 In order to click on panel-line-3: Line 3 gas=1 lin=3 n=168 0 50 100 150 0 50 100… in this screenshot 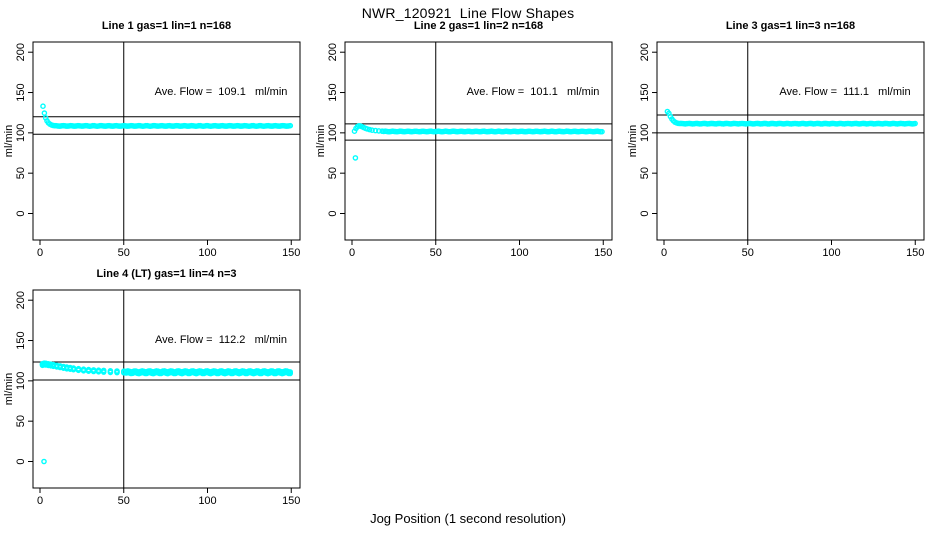, I will do `click(780, 138)`.